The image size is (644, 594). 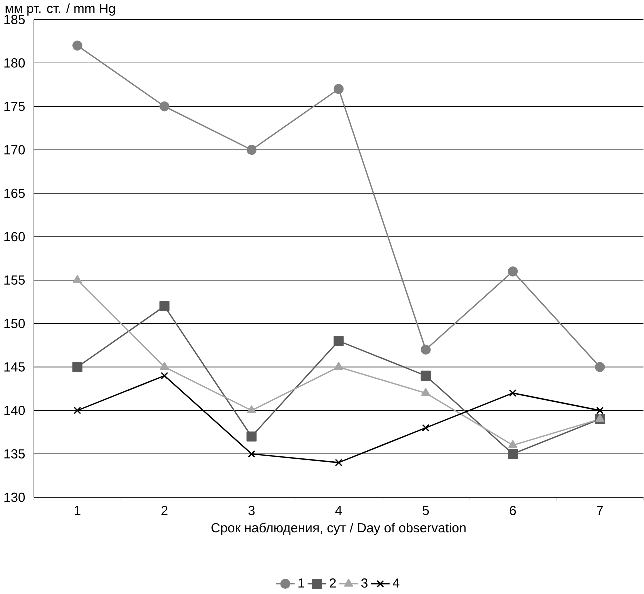 What do you see at coordinates (15, 411) in the screenshot?
I see `y-tick-label: 140` at bounding box center [15, 411].